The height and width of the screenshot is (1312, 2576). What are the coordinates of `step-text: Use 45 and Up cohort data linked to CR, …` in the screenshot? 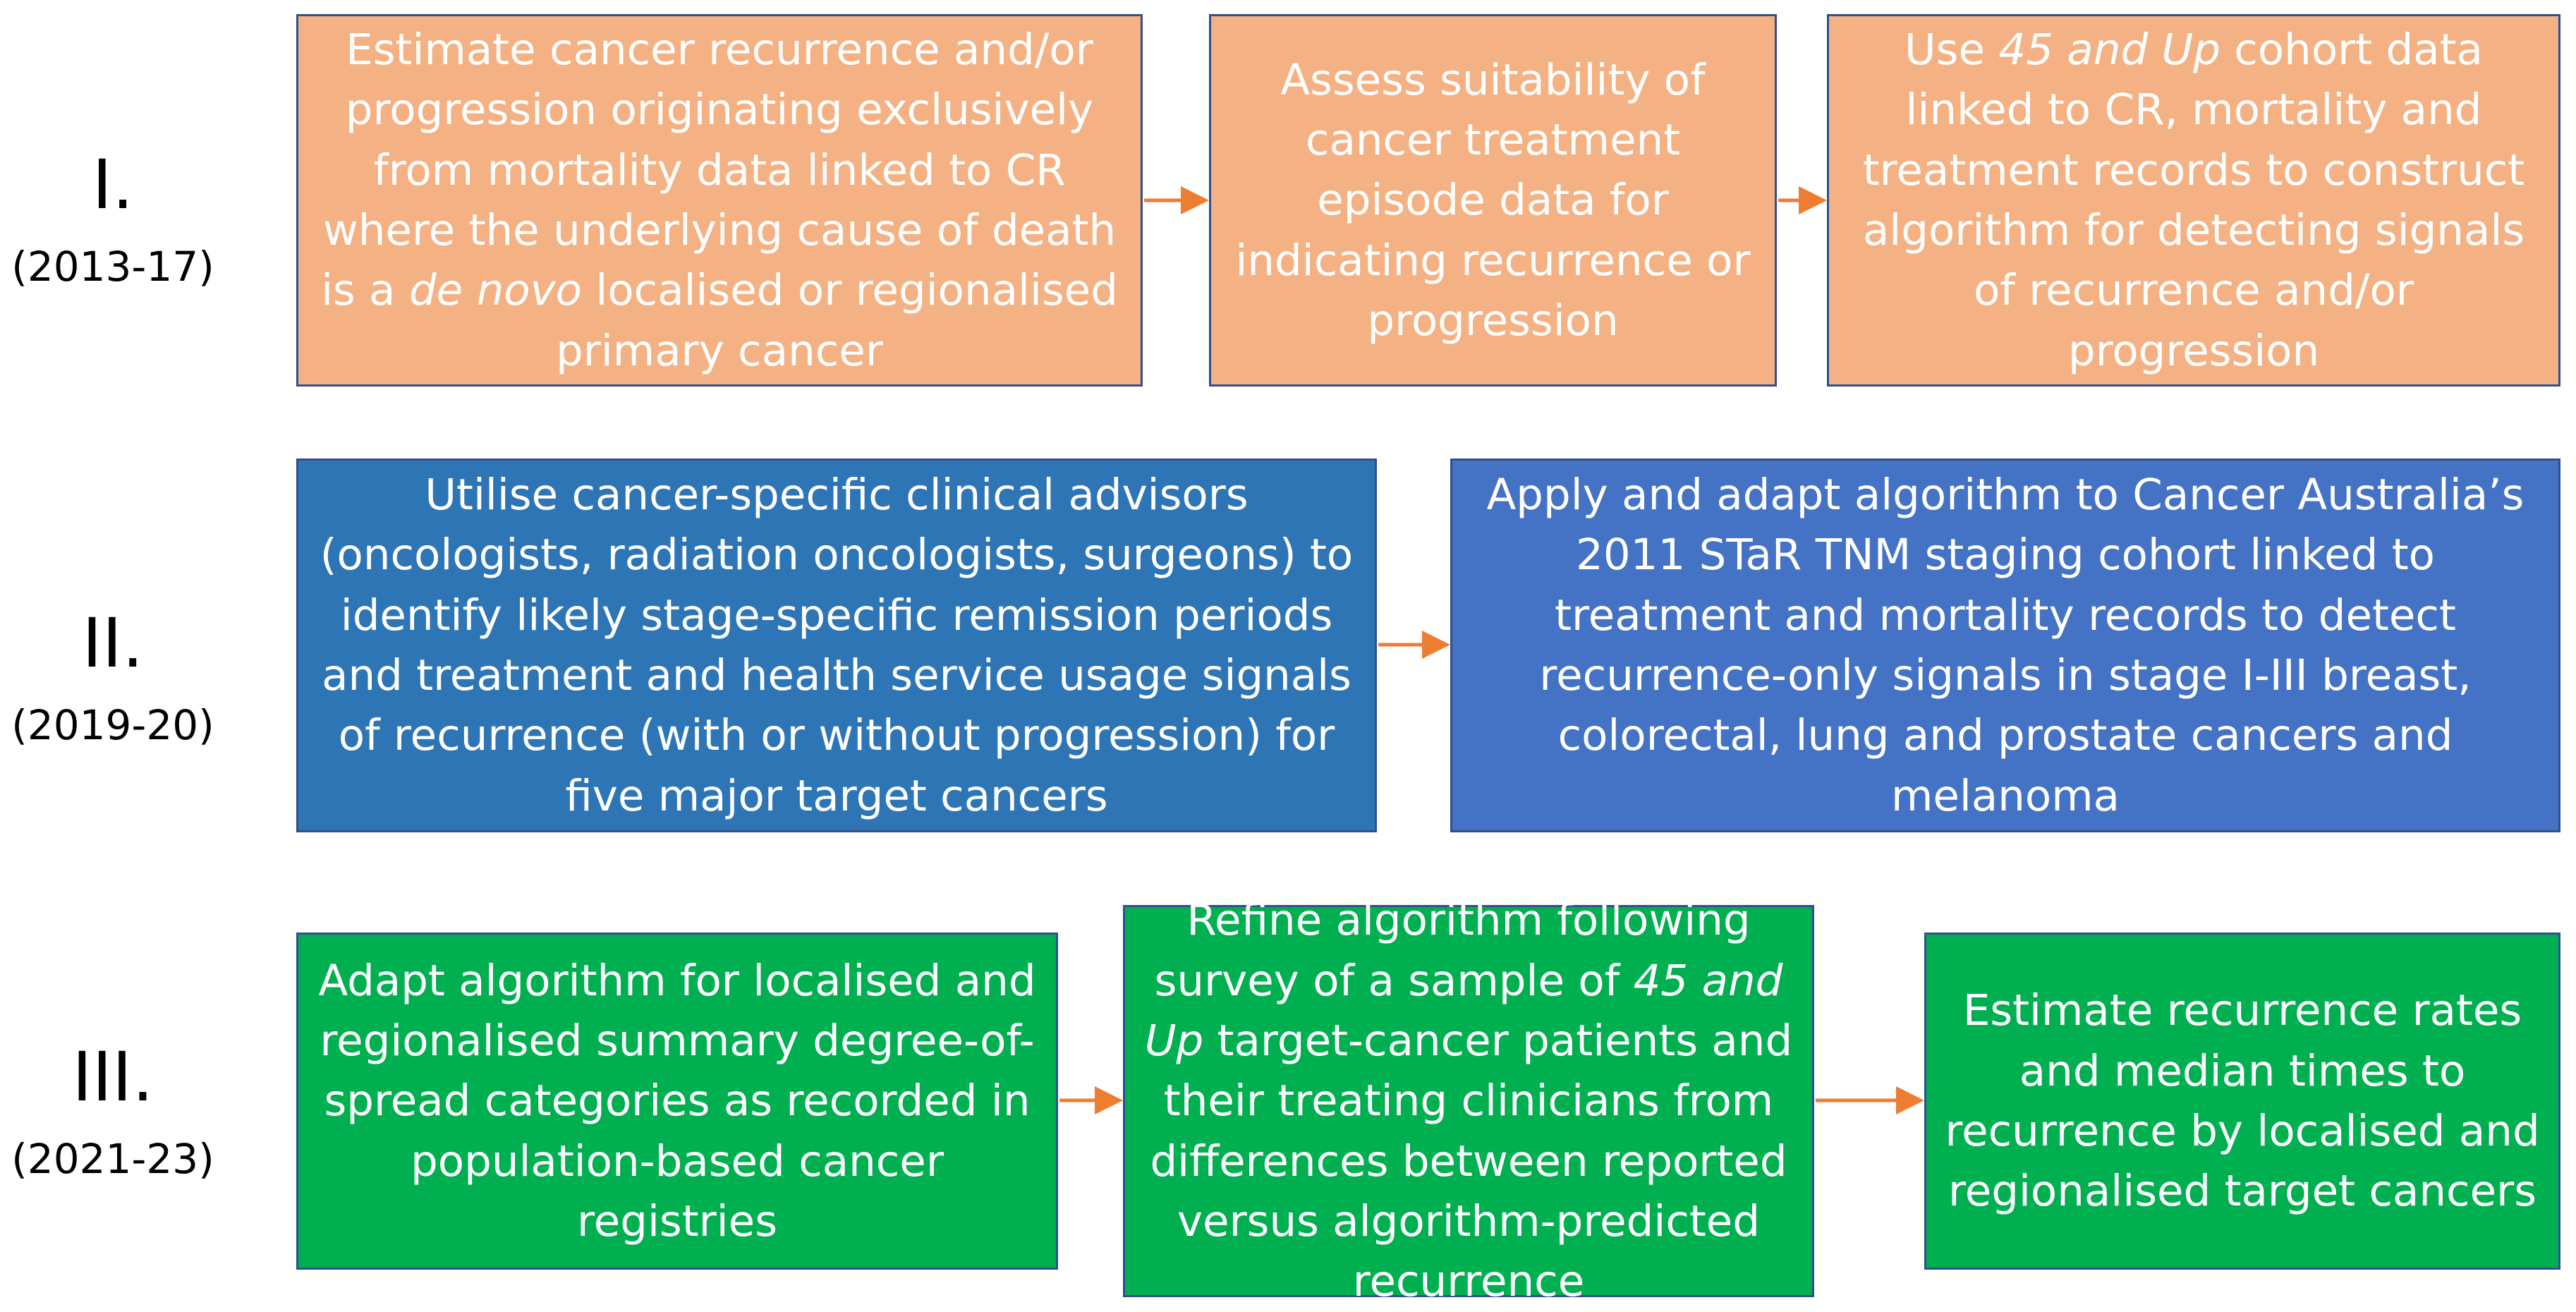 It's located at (2193, 200).